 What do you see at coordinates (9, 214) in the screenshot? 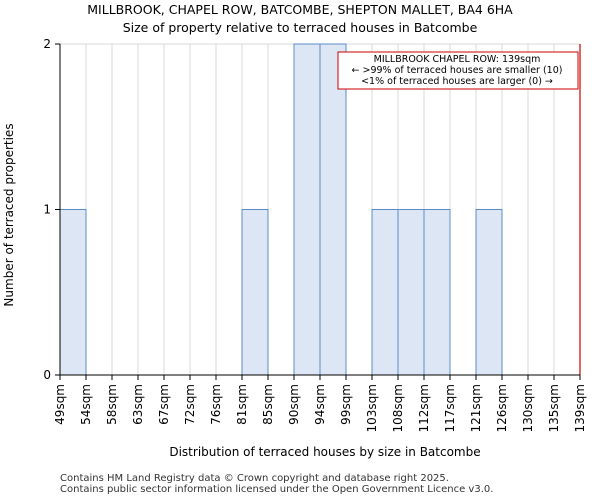
I see `y-axis-label: Number of terraced properties` at bounding box center [9, 214].